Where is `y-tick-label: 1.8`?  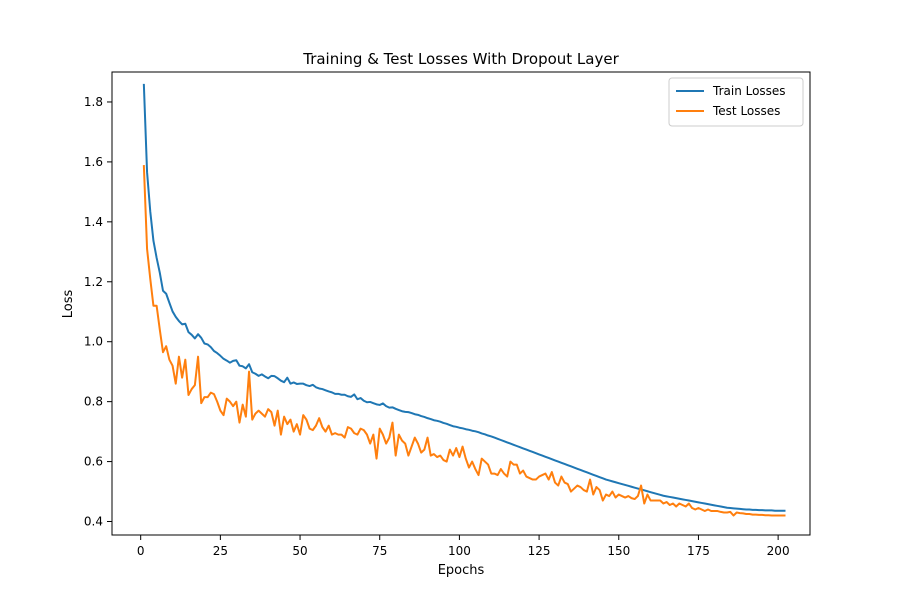
y-tick-label: 1.8 is located at coordinates (93, 102).